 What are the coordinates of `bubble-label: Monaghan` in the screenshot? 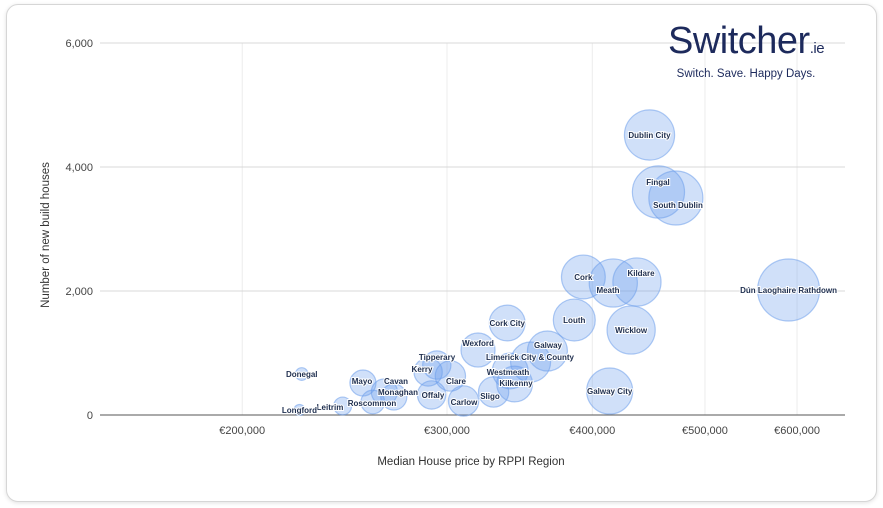 It's located at (398, 392).